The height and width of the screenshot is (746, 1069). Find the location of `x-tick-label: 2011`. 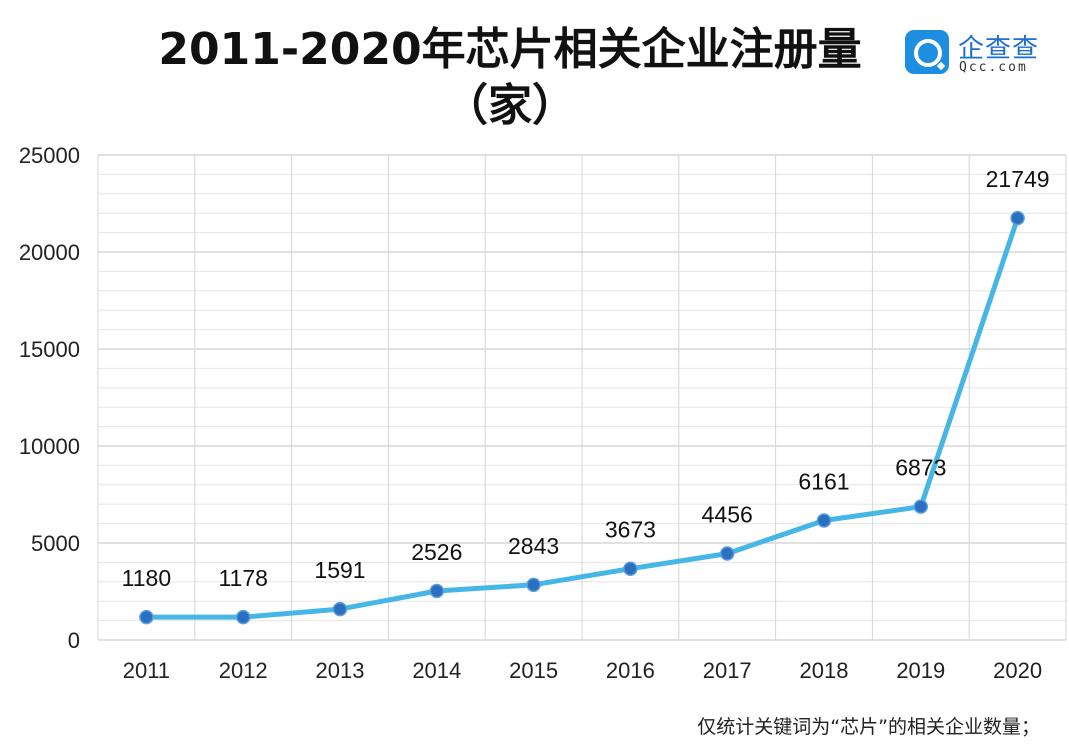

x-tick-label: 2011 is located at coordinates (146, 670).